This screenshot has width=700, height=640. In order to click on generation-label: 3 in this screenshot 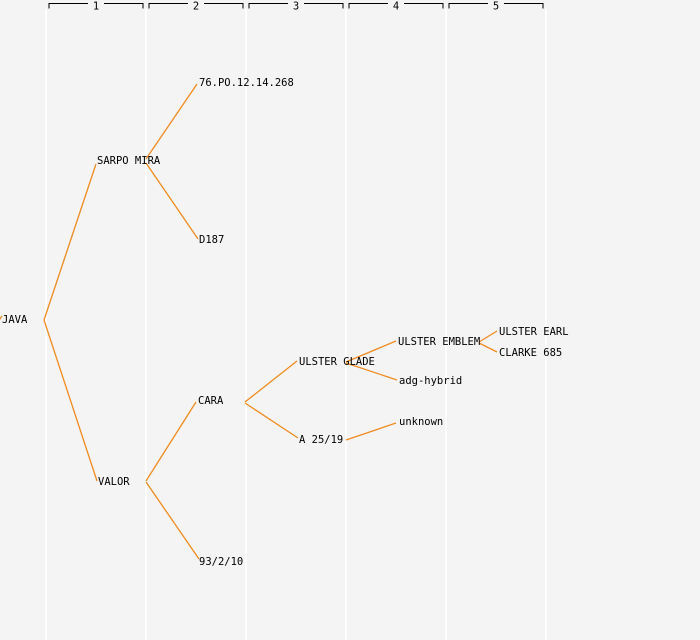, I will do `click(296, 7)`.